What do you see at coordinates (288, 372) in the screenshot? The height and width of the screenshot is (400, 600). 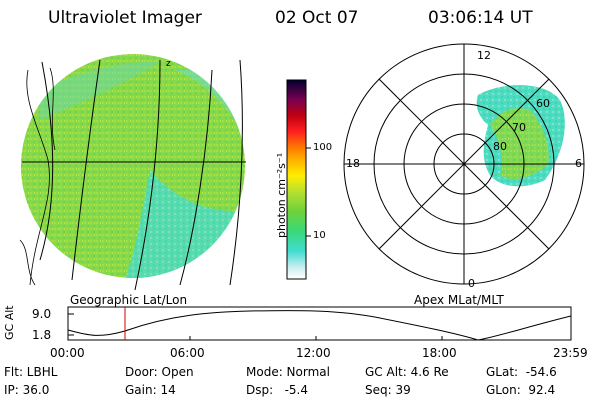 I see `mode-readout: Mode: Normal` at bounding box center [288, 372].